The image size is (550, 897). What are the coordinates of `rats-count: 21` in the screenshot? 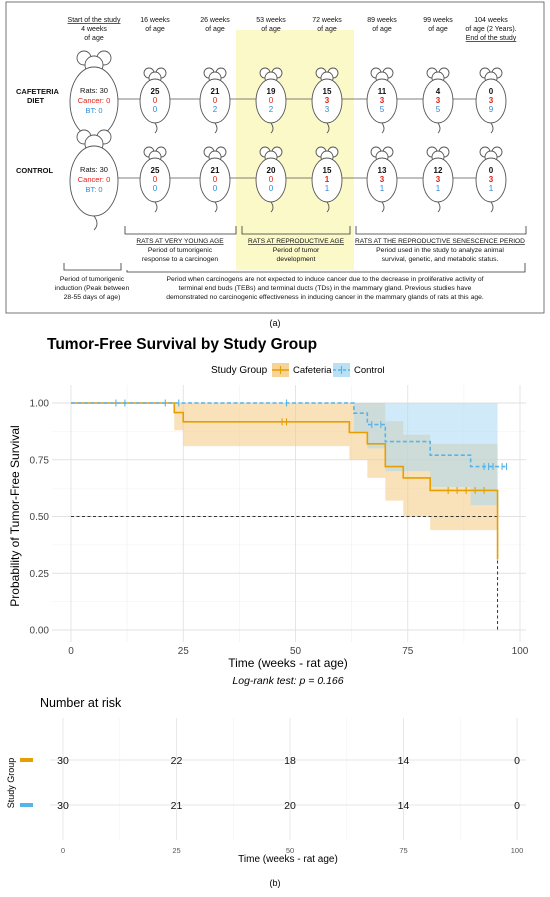 It's located at (215, 170).